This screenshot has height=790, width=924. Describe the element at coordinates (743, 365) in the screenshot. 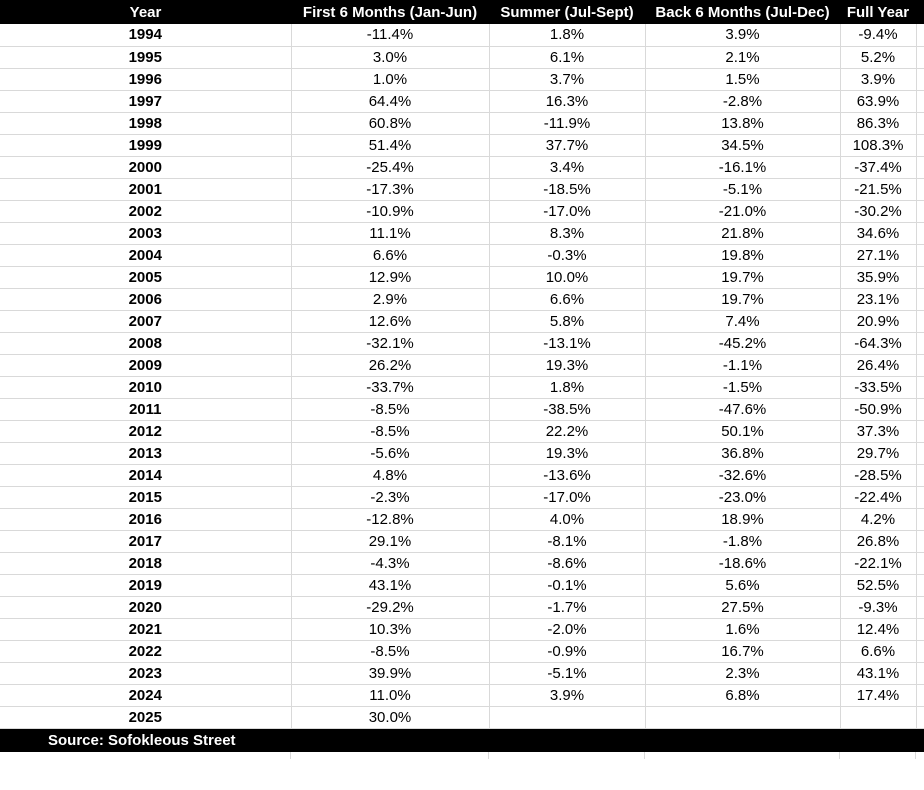

I see `value-cell: -1.1%` at that location.